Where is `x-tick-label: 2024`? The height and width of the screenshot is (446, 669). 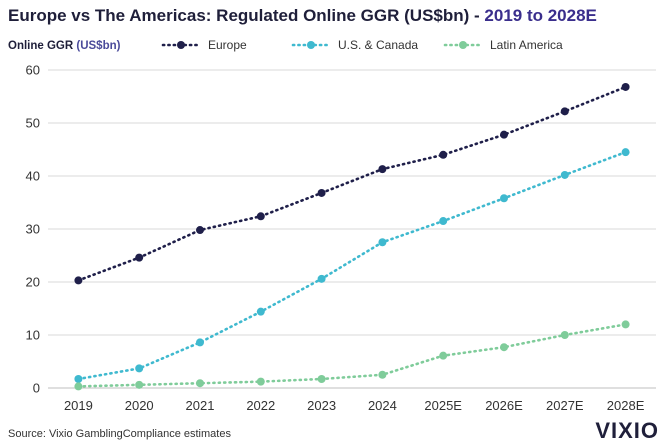
x-tick-label: 2024 is located at coordinates (382, 405).